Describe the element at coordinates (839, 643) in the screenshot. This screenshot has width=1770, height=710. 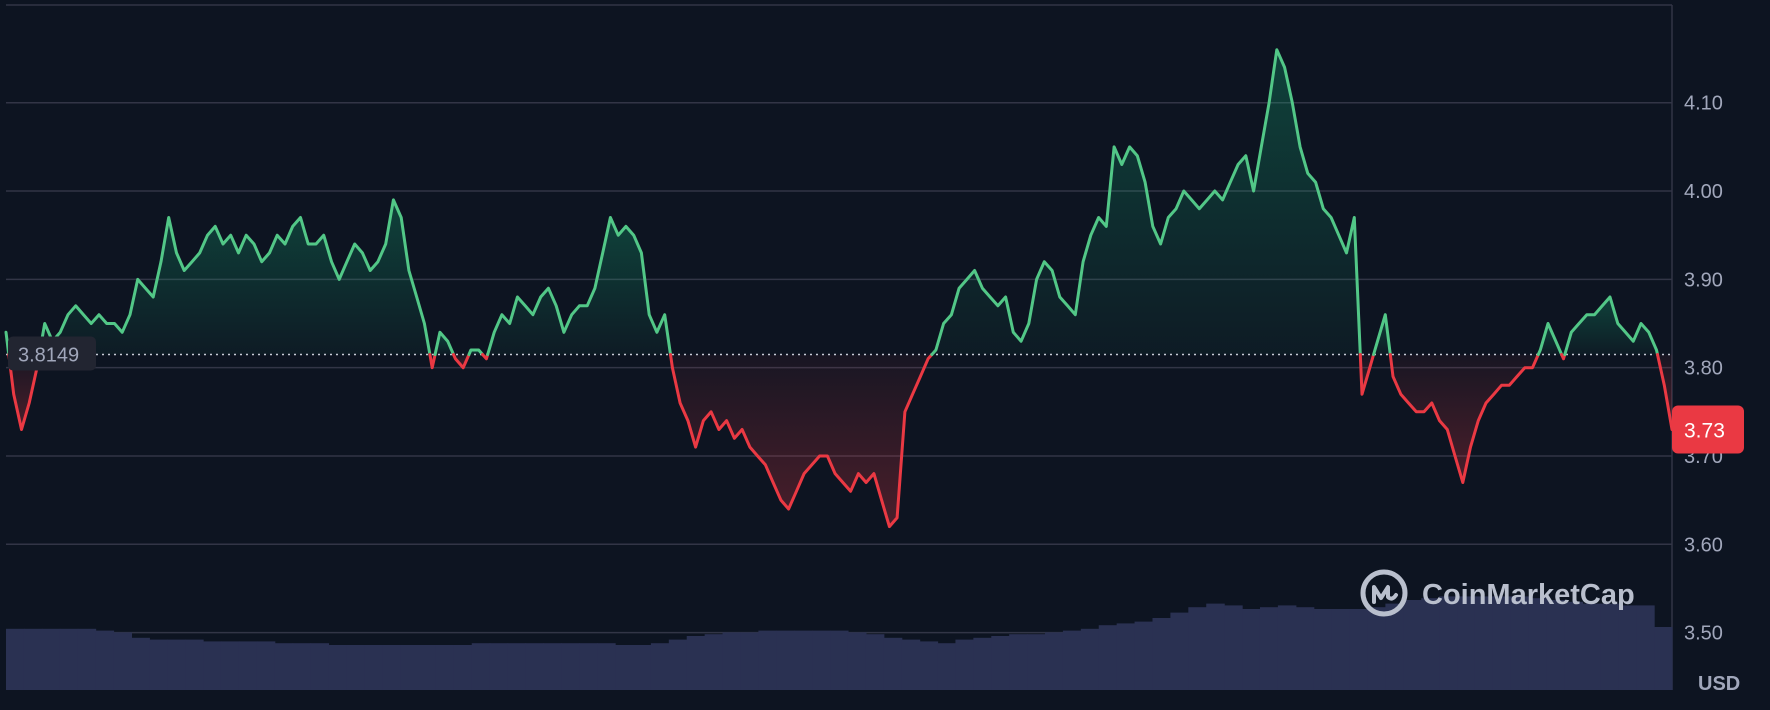
I see `volume-bars` at that location.